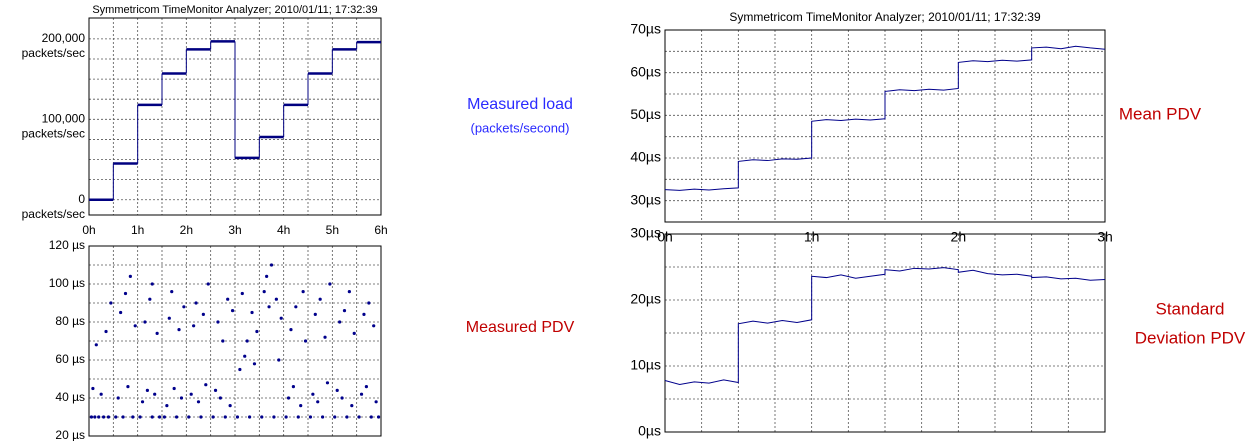  Describe the element at coordinates (70, 359) in the screenshot. I see `y-tick-label: 60 µs` at that location.